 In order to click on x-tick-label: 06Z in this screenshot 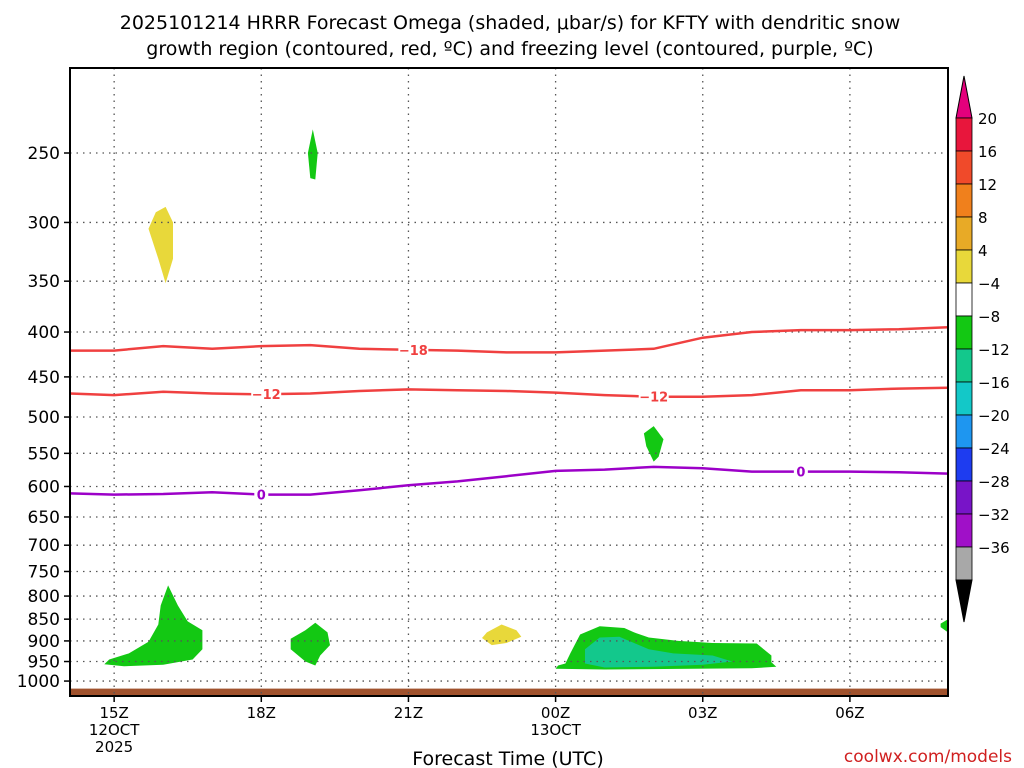, I will do `click(849, 713)`.